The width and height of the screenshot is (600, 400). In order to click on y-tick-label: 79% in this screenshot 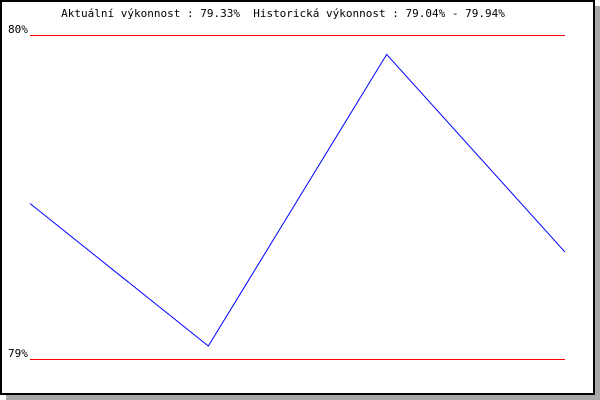, I will do `click(18, 353)`.